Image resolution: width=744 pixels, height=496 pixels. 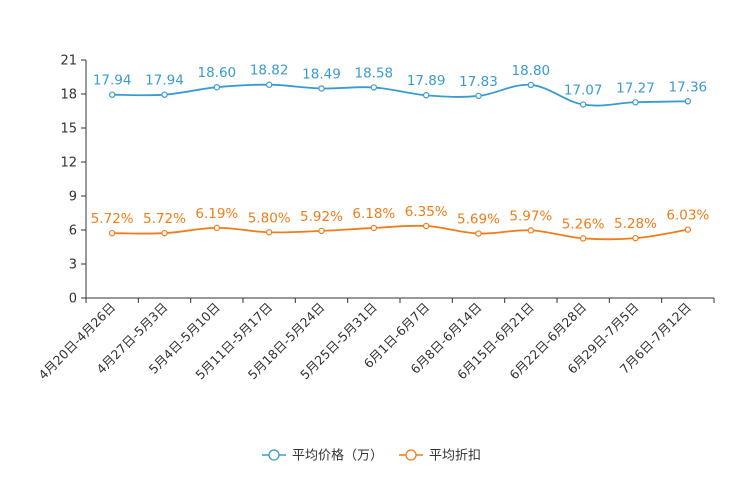 I want to click on chart-legend: 平均价格（万） 平均折扣, so click(x=371, y=456).